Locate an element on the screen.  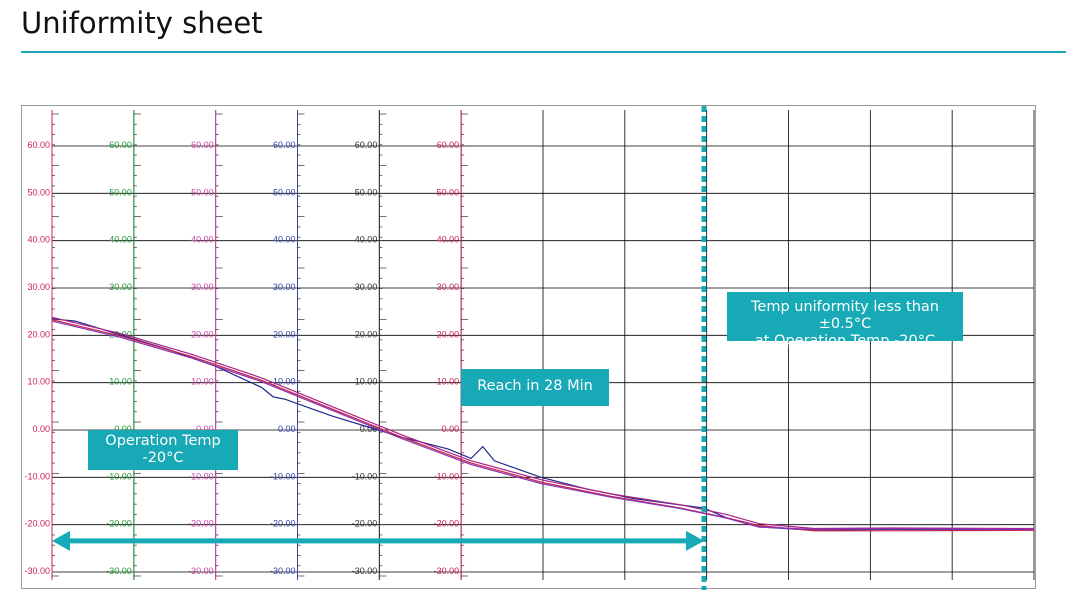
operation-temp-label: Operation Temp is located at coordinates (163, 441).